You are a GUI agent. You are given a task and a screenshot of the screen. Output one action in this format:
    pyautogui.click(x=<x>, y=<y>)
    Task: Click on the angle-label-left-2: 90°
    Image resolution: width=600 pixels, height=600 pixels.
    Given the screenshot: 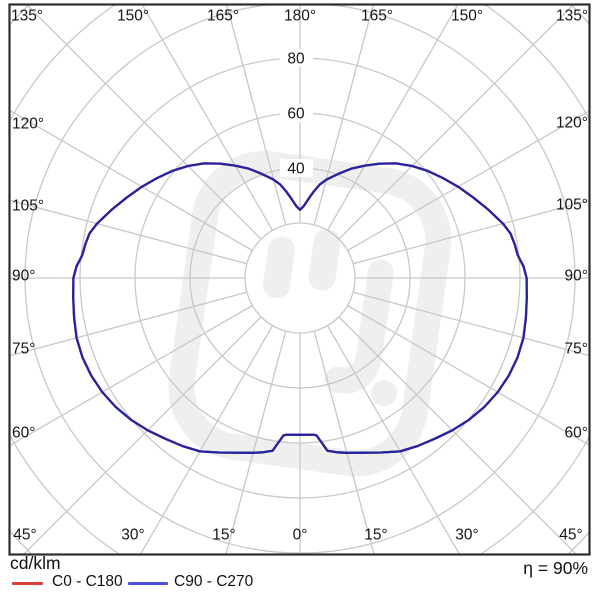 What is the action you would take?
    pyautogui.click(x=23, y=276)
    